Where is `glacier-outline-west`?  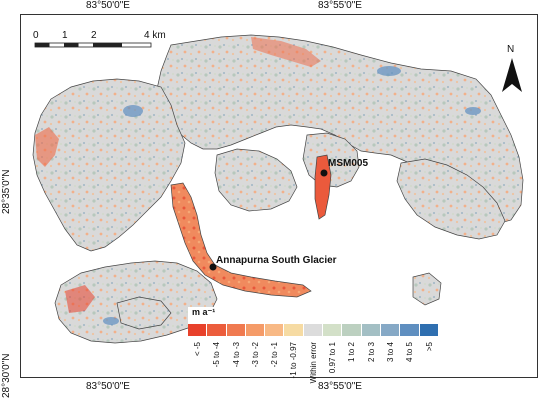 glacier-outline-west is located at coordinates (109, 165).